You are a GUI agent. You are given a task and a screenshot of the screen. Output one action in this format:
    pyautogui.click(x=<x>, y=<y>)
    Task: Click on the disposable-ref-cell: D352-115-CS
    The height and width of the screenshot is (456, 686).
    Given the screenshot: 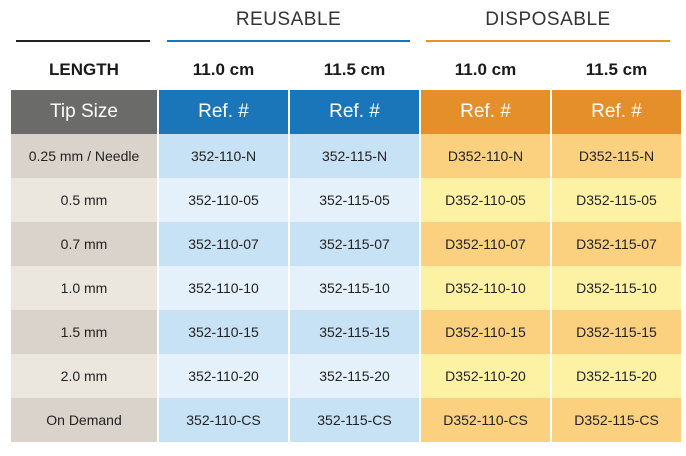 What is the action you would take?
    pyautogui.click(x=616, y=420)
    